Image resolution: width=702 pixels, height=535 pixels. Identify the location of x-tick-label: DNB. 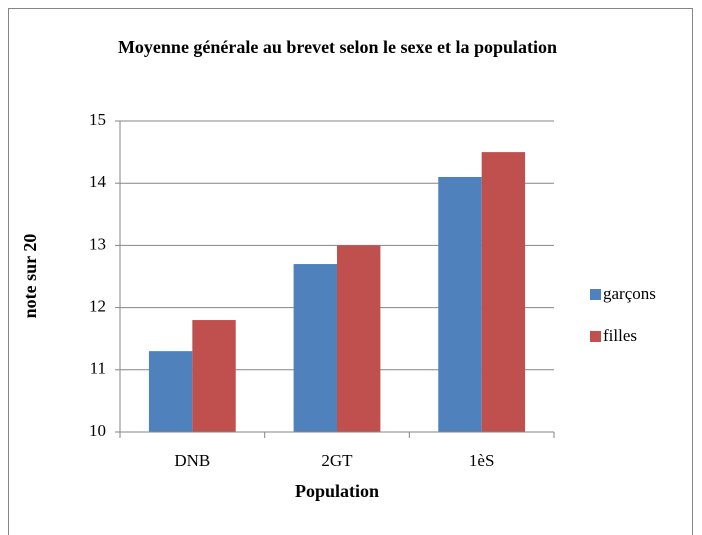
(192, 460).